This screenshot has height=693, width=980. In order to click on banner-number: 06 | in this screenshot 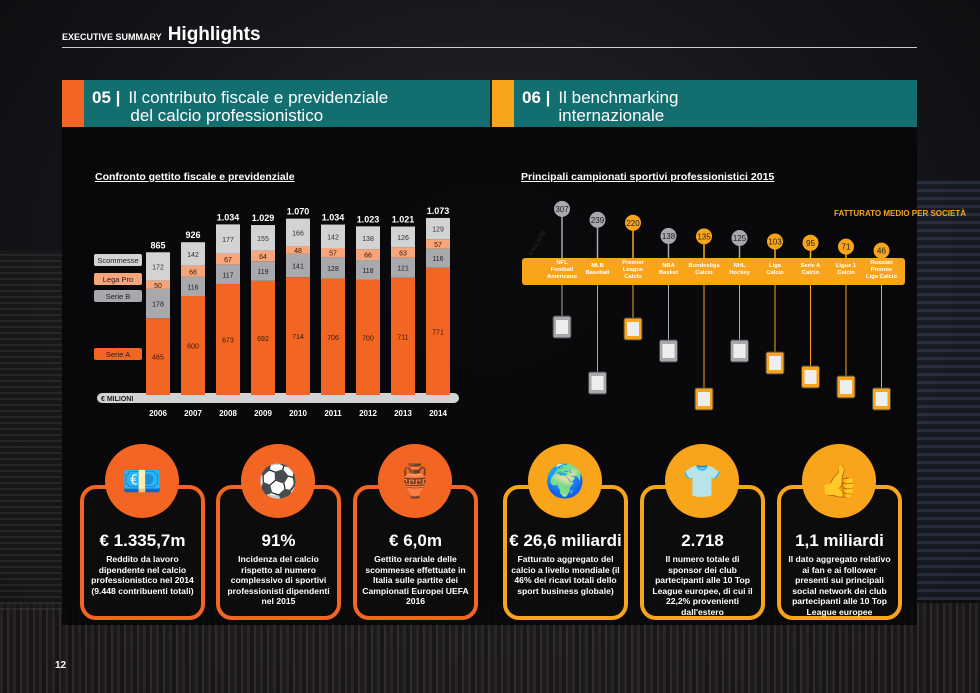, I will do `click(536, 97)`.